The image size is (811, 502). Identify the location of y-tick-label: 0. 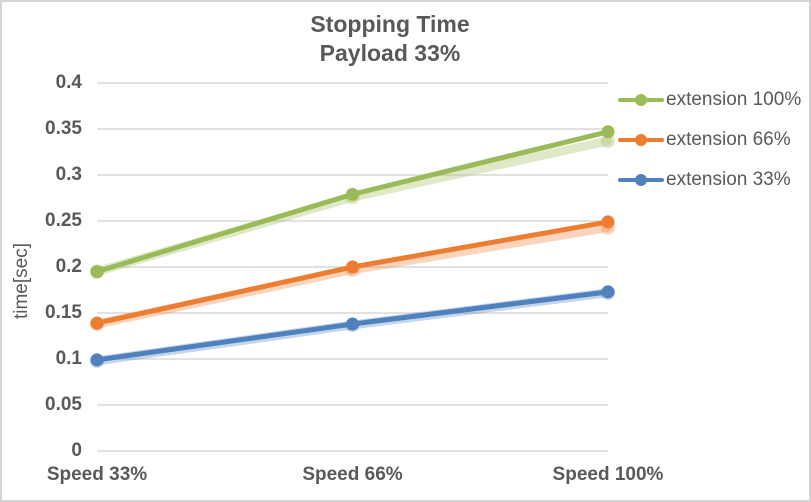
(76, 450).